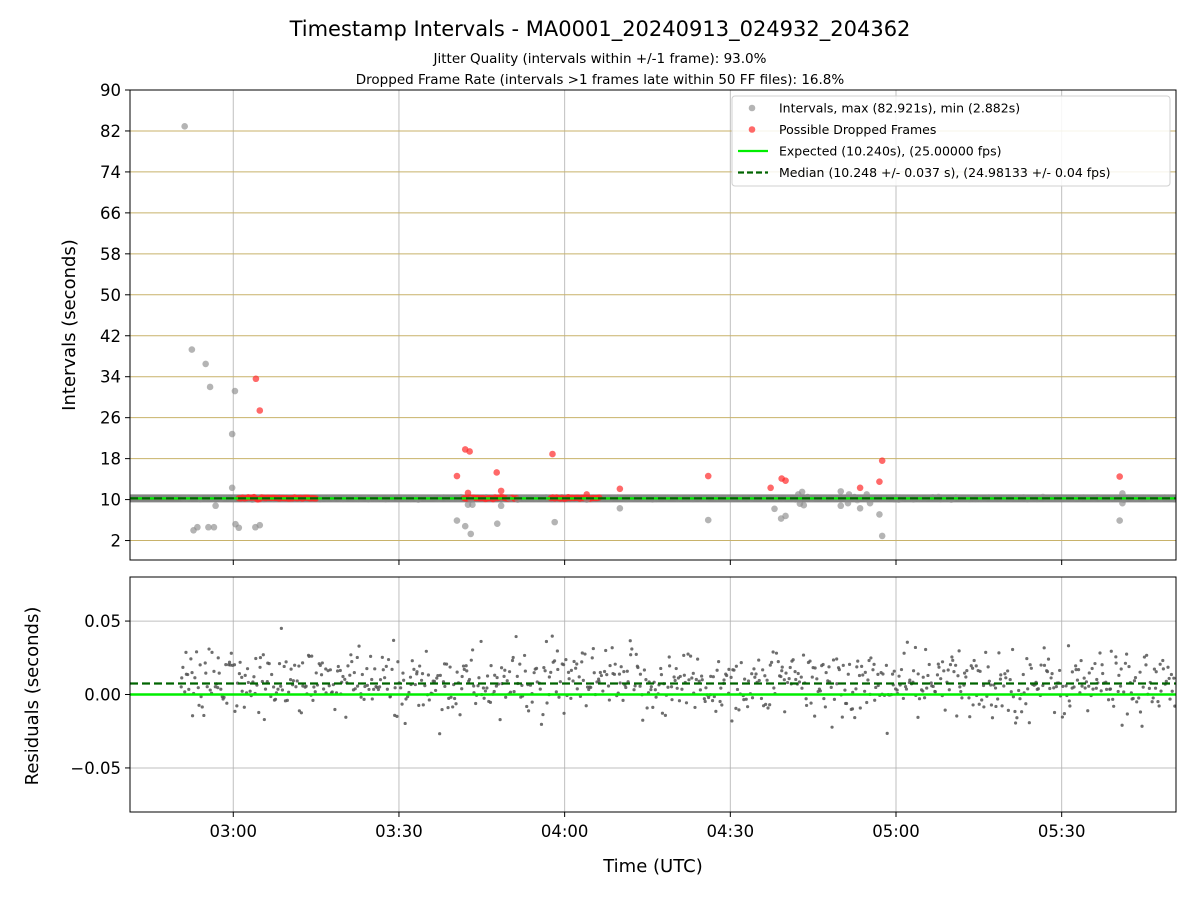 The width and height of the screenshot is (1200, 900). I want to click on legend-label: Intervals, max (82.921s), min (2.882s), so click(899, 108).